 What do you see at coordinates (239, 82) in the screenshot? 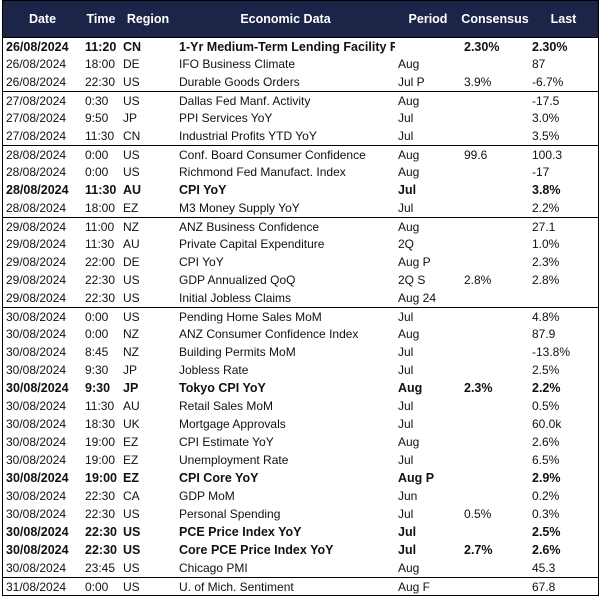
I see `cell: Durable Goods Orders` at bounding box center [239, 82].